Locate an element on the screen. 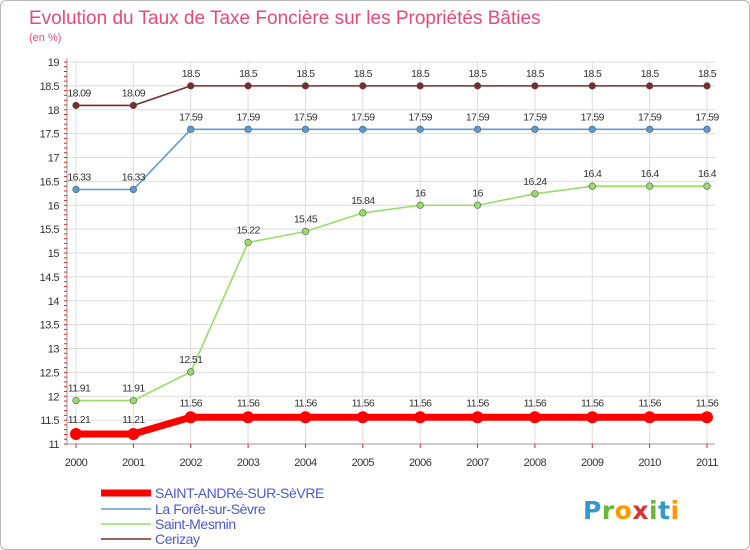 The image size is (750, 550). y-tick-label: 18 is located at coordinates (54, 111).